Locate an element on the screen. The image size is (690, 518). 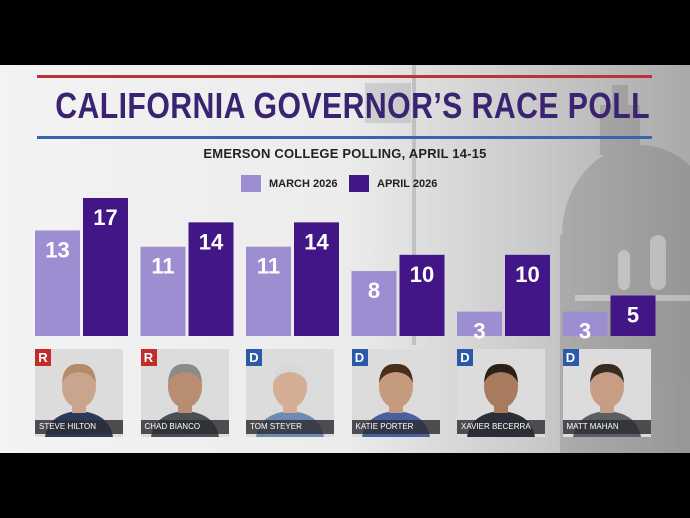
candidate-card: R CHAD BIANCO is located at coordinates (184, 401).